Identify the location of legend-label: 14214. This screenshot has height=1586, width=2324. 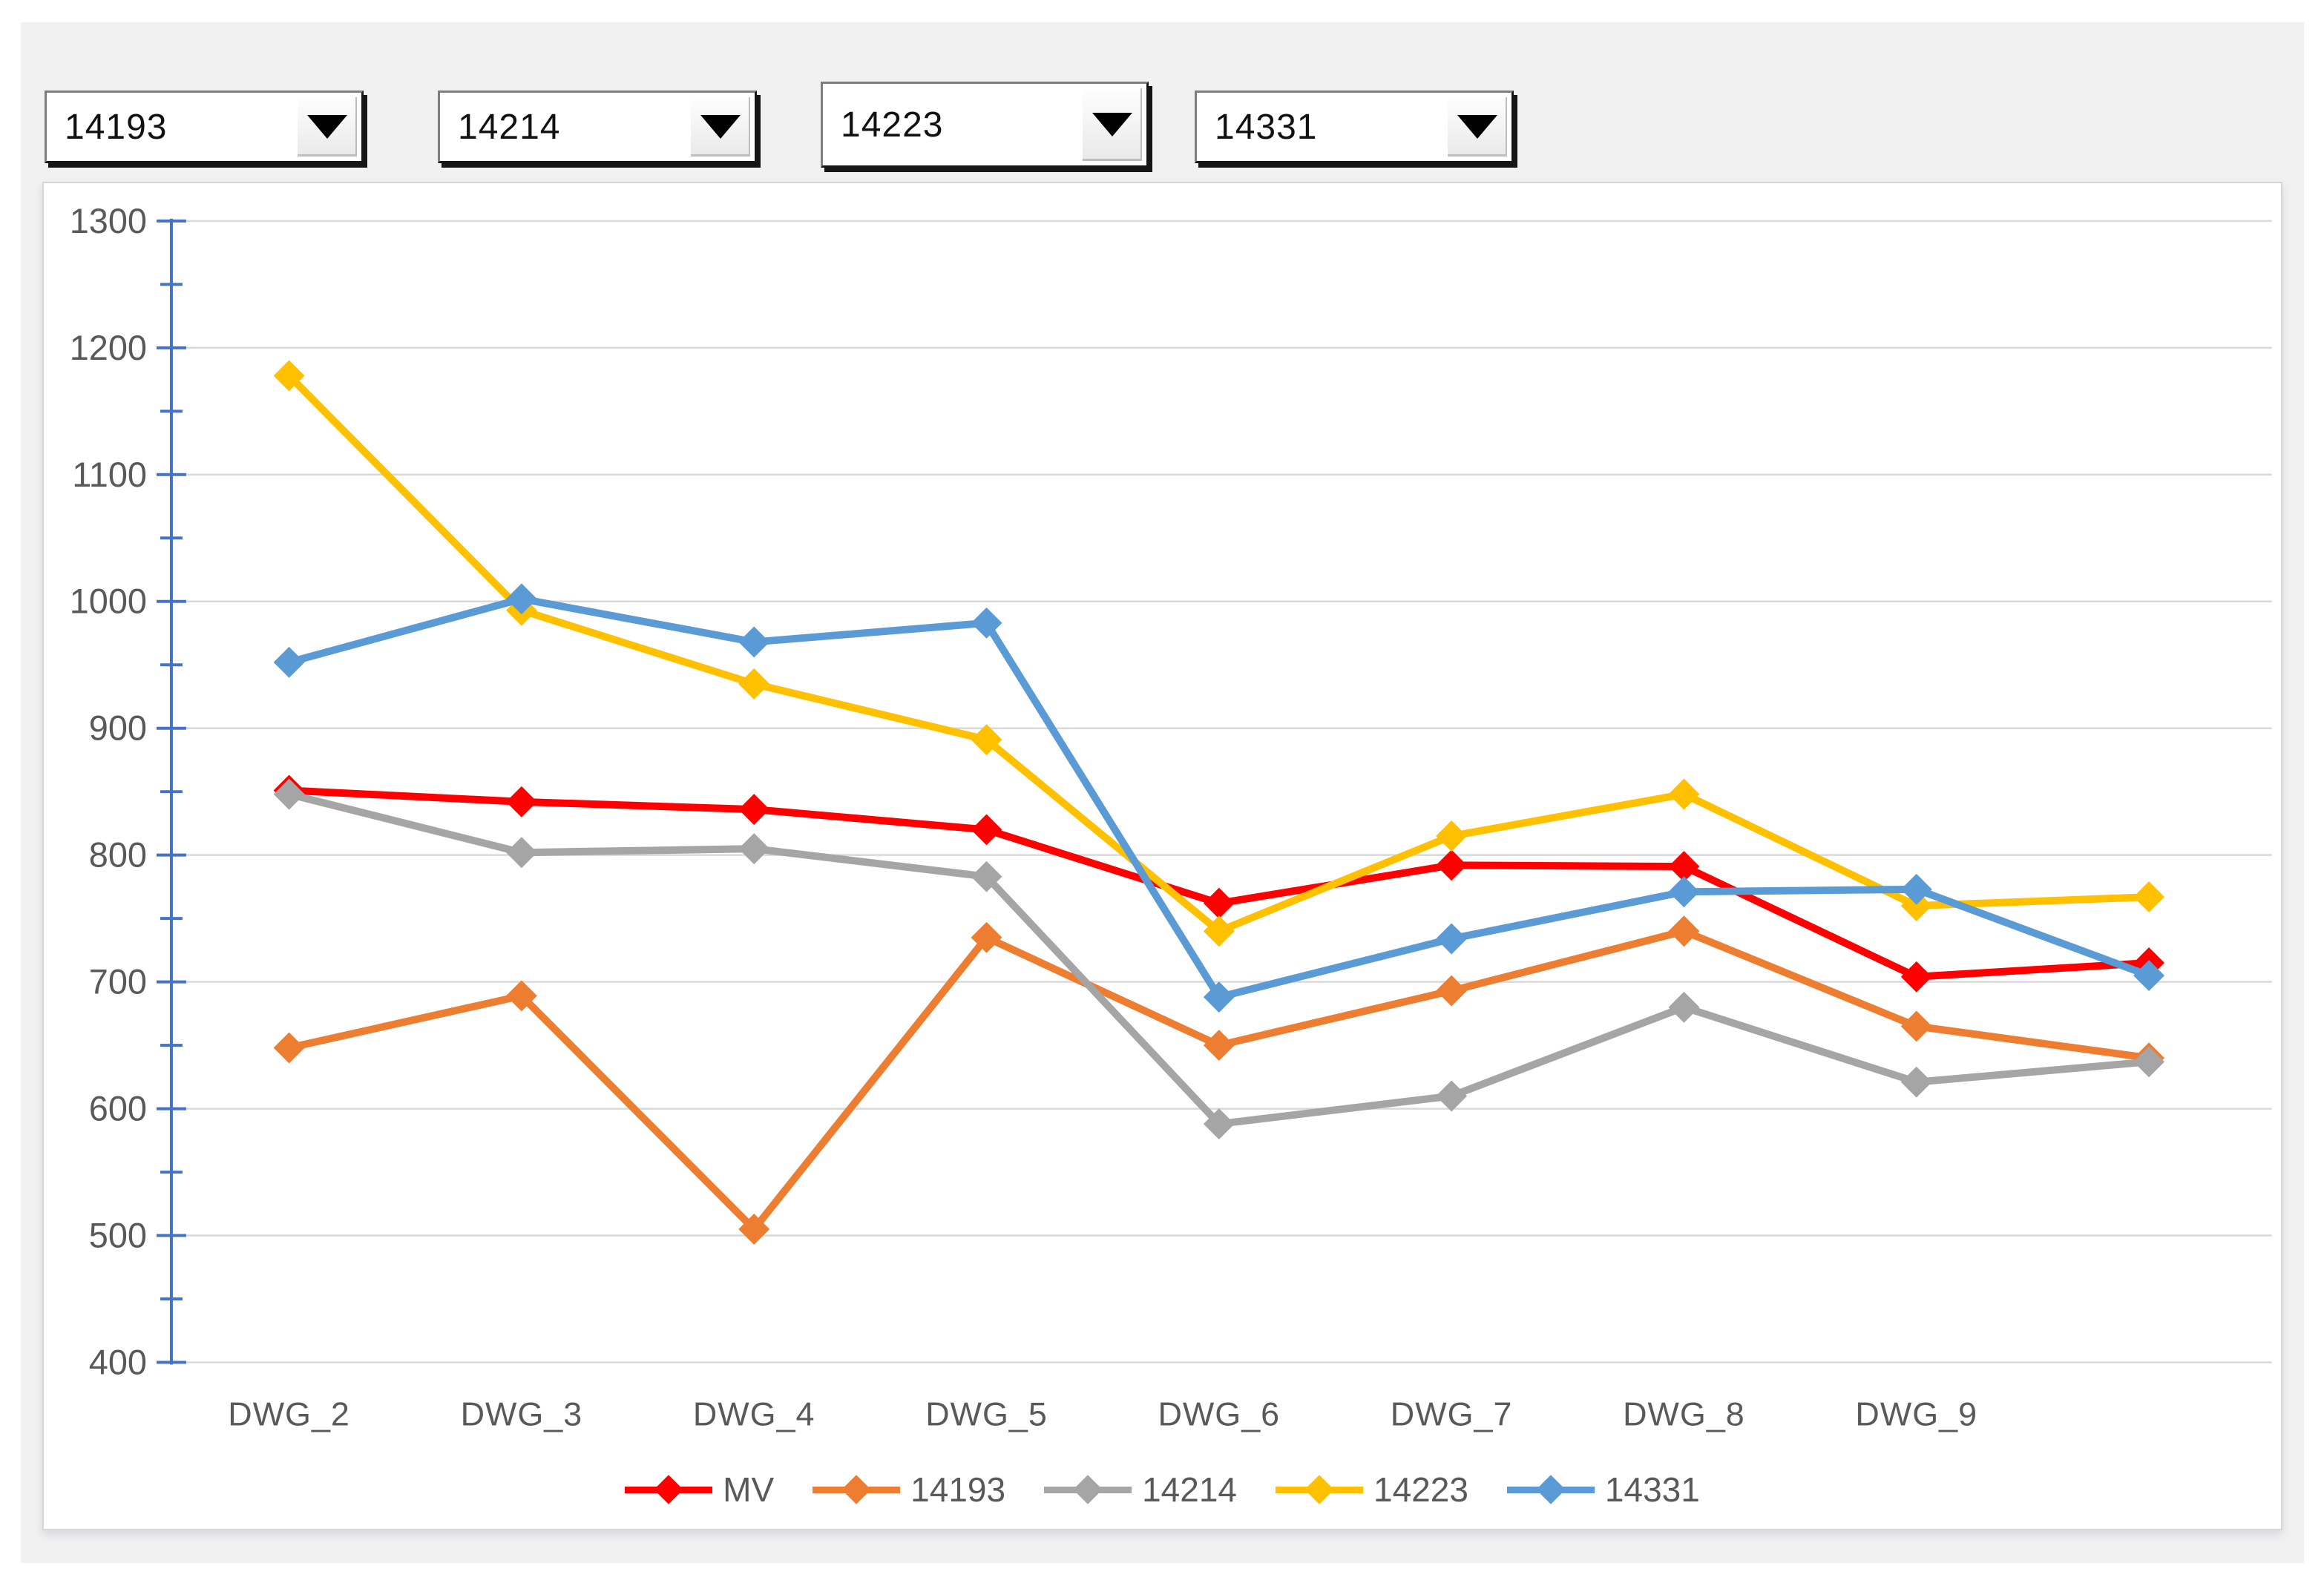
(1189, 1489).